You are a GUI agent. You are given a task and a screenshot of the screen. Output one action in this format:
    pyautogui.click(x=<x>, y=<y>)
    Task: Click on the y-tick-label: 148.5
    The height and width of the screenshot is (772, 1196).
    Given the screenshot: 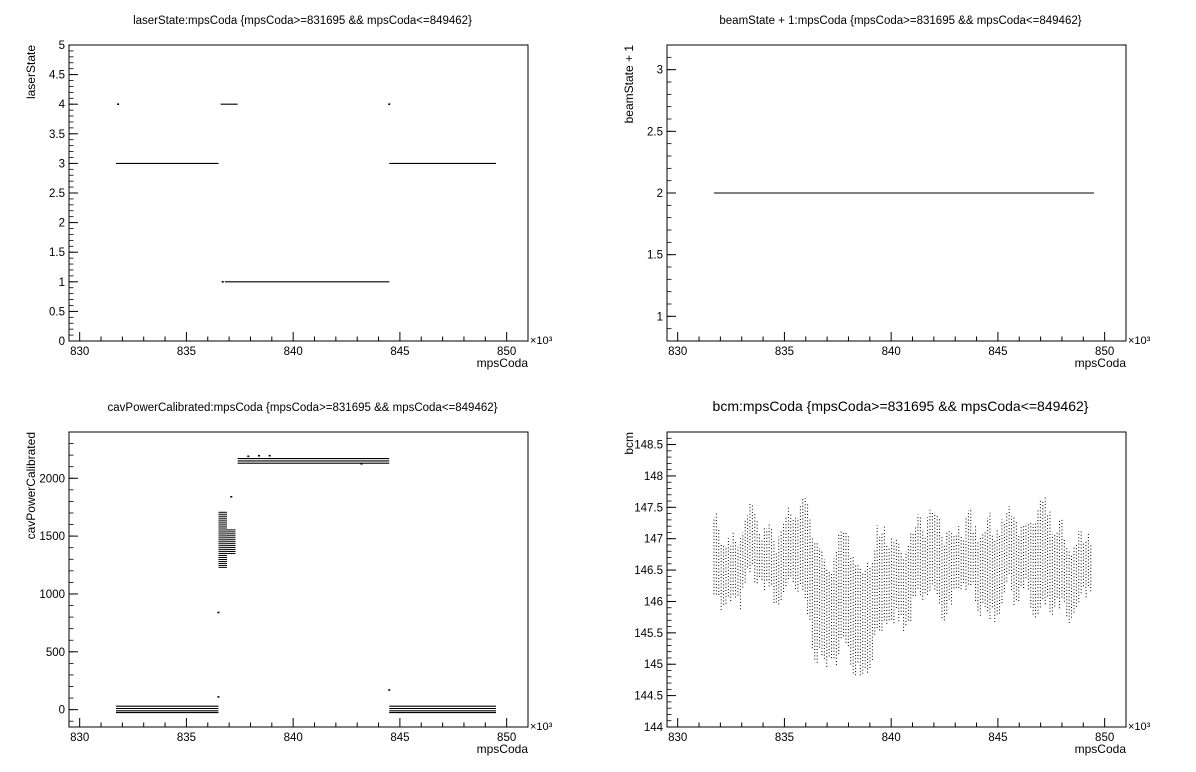 What is the action you would take?
    pyautogui.click(x=648, y=446)
    